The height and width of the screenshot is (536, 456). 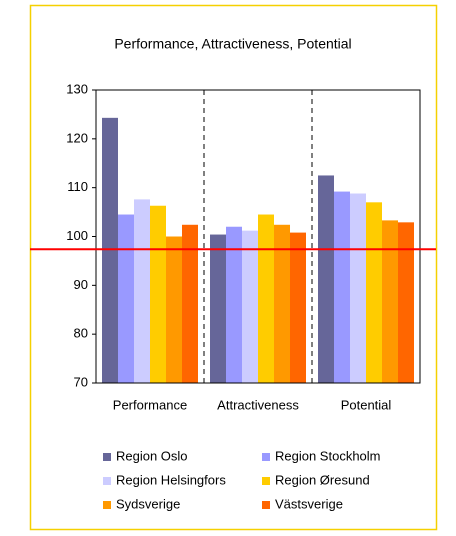 I want to click on x-tick-label: Attractiveness, so click(x=258, y=404).